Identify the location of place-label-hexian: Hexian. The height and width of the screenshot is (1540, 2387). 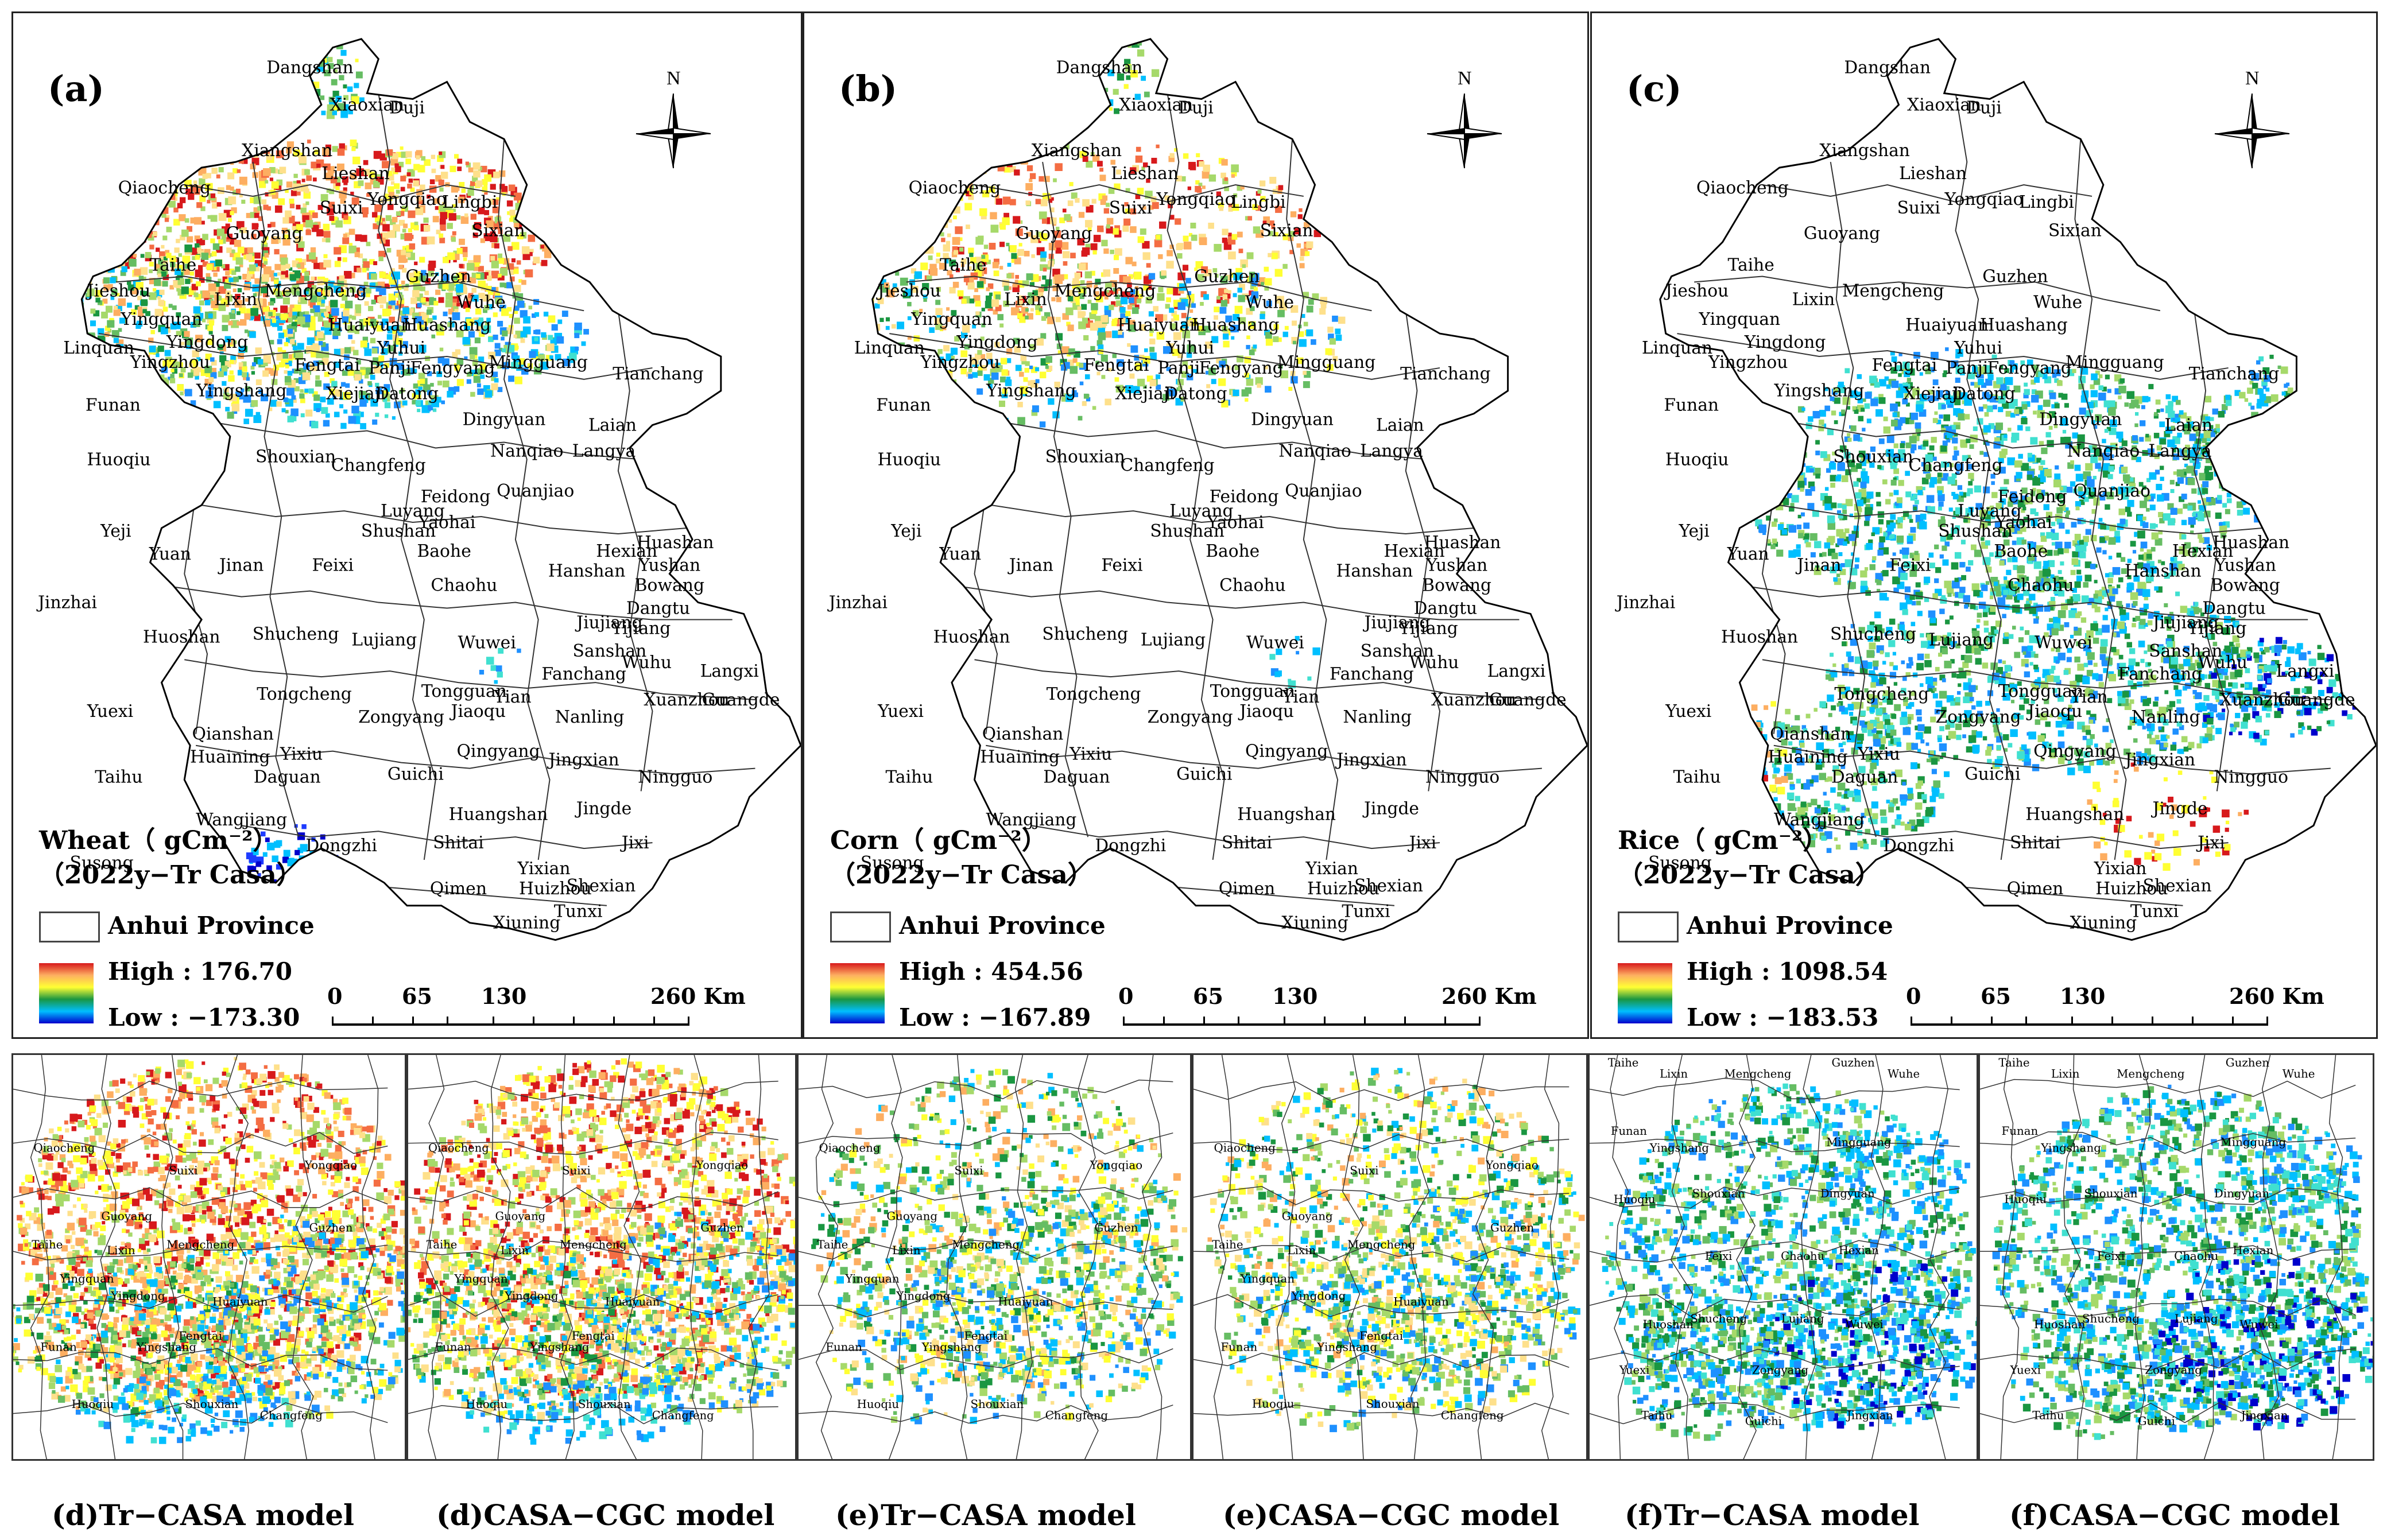
(2202, 551).